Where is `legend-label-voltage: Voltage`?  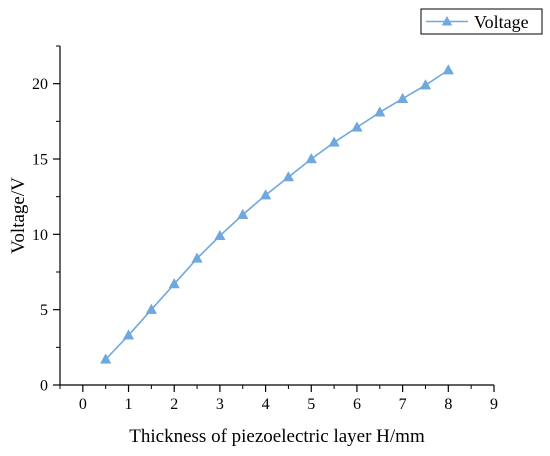 legend-label-voltage: Voltage is located at coordinates (501, 22).